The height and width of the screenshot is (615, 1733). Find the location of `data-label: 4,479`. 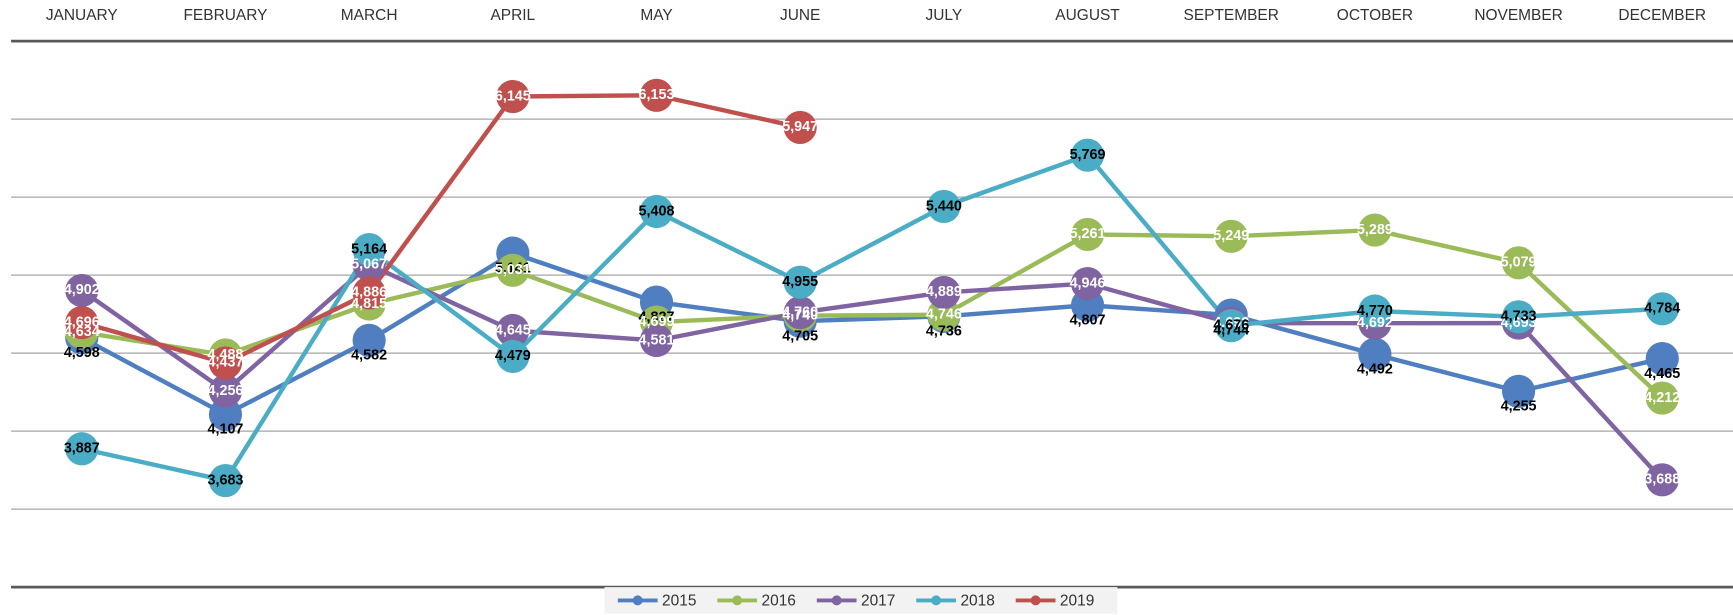

data-label: 4,479 is located at coordinates (513, 356).